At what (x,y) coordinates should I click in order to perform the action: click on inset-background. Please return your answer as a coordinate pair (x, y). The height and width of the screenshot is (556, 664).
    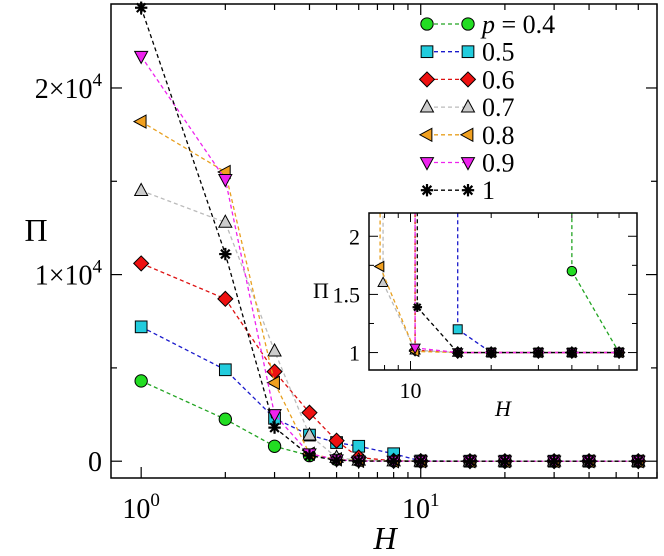
    Looking at the image, I should click on (503, 291).